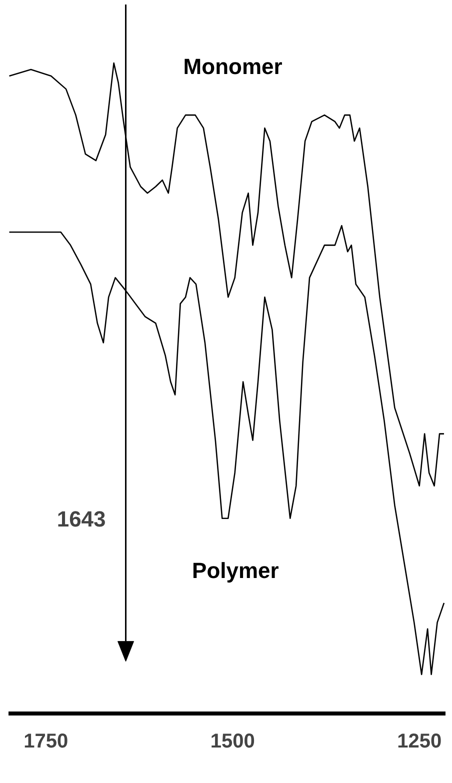 This screenshot has width=452, height=783. Describe the element at coordinates (81, 519) in the screenshot. I see `ref-line-label: 1643` at that location.